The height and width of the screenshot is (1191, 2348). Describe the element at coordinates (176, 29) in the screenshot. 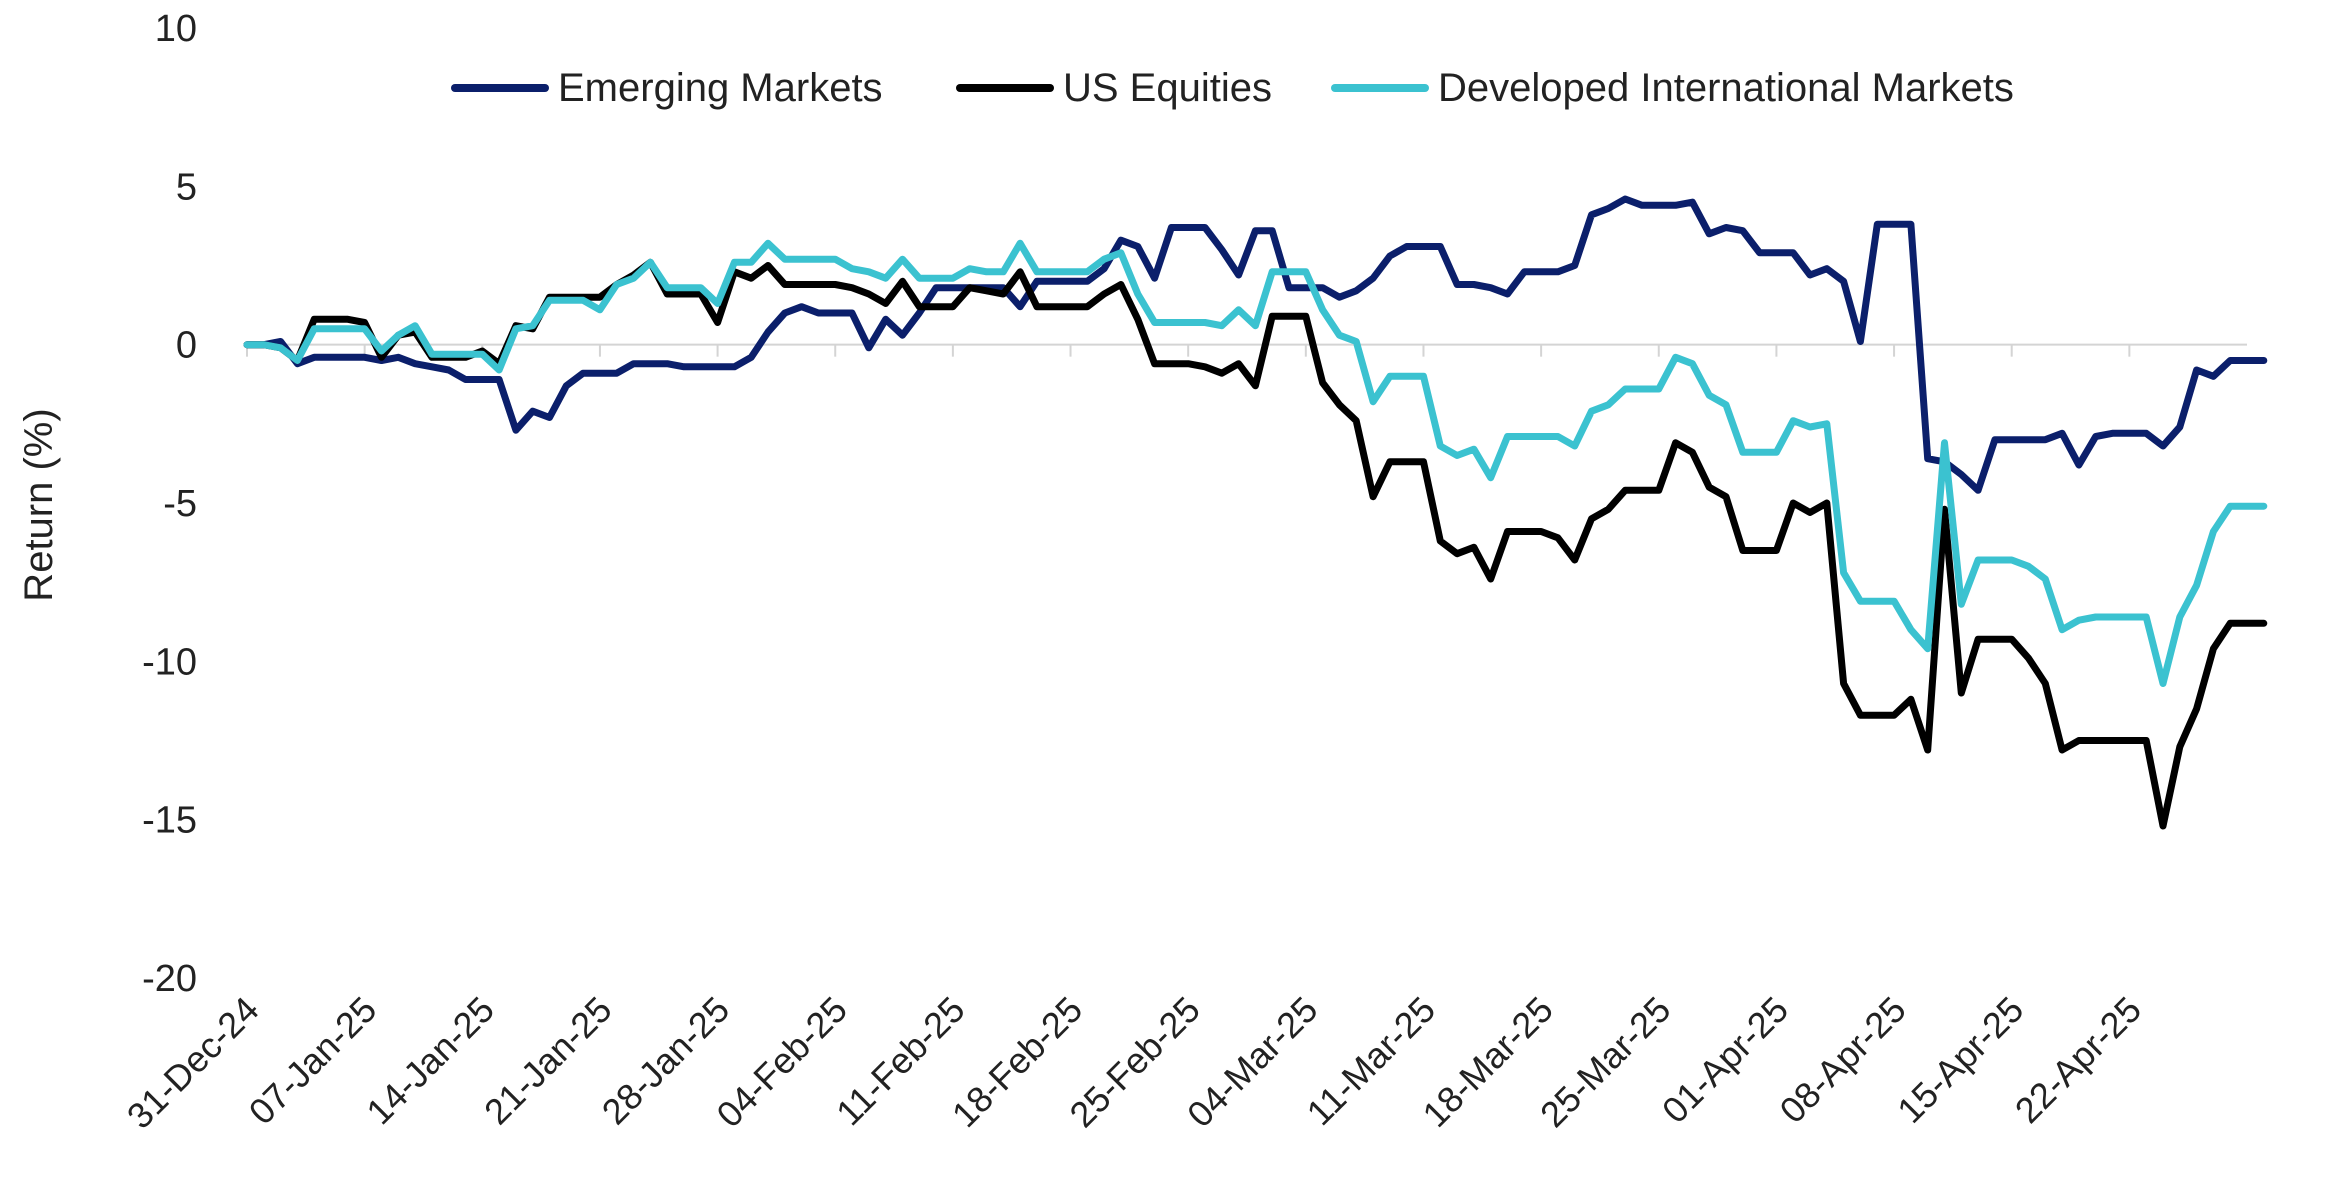

I see `y-tick-label: 10` at that location.